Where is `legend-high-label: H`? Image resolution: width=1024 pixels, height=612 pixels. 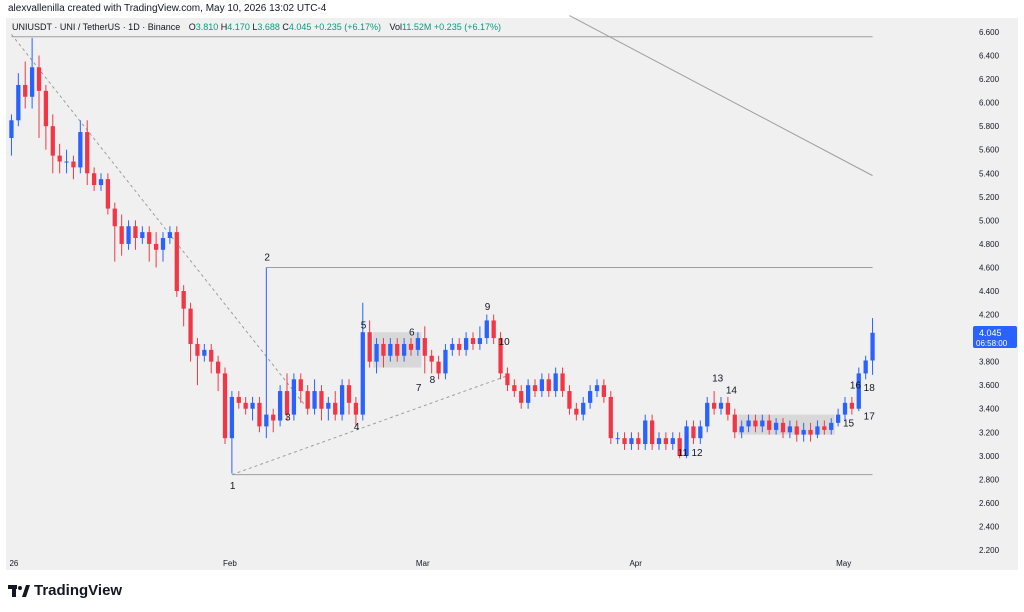 legend-high-label: H is located at coordinates (224, 27).